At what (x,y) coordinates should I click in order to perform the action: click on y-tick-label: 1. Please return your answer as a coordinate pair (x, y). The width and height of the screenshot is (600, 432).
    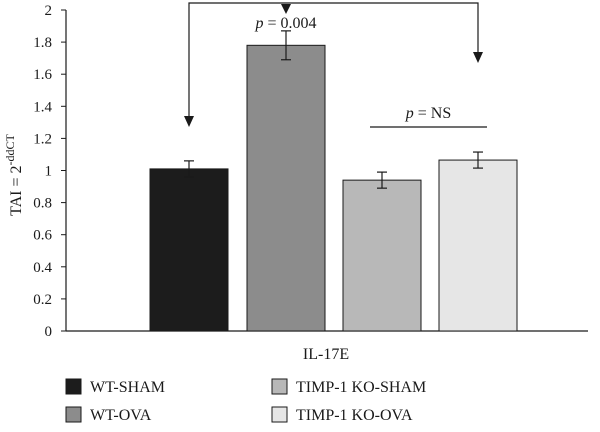
    Looking at the image, I should click on (49, 172).